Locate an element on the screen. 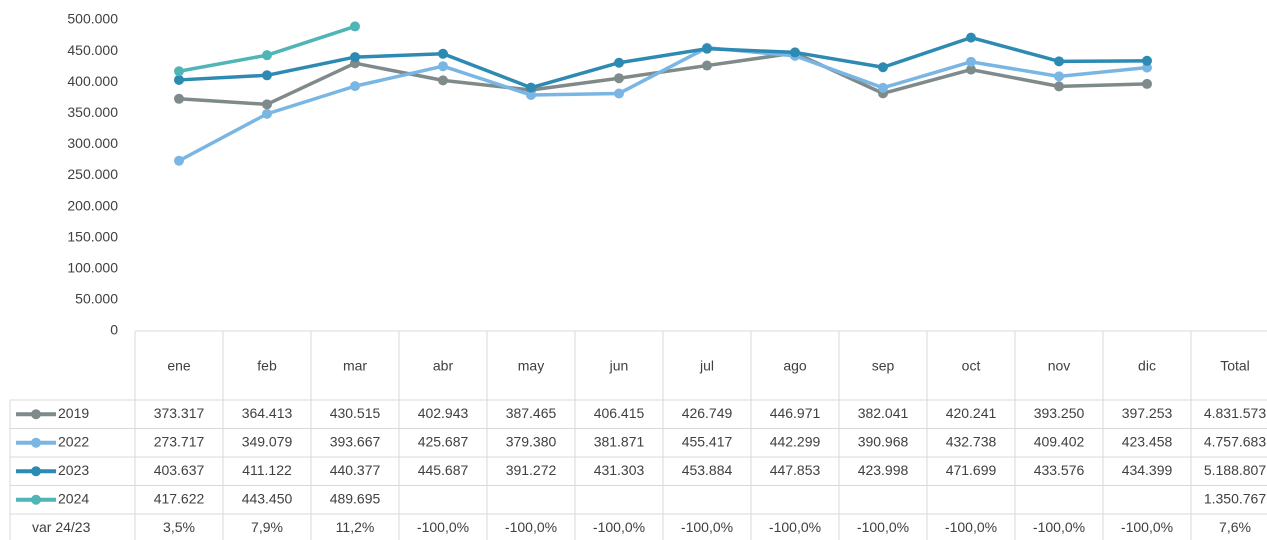 This screenshot has height=540, width=1267. y-tick-label: 150.000 is located at coordinates (92, 236).